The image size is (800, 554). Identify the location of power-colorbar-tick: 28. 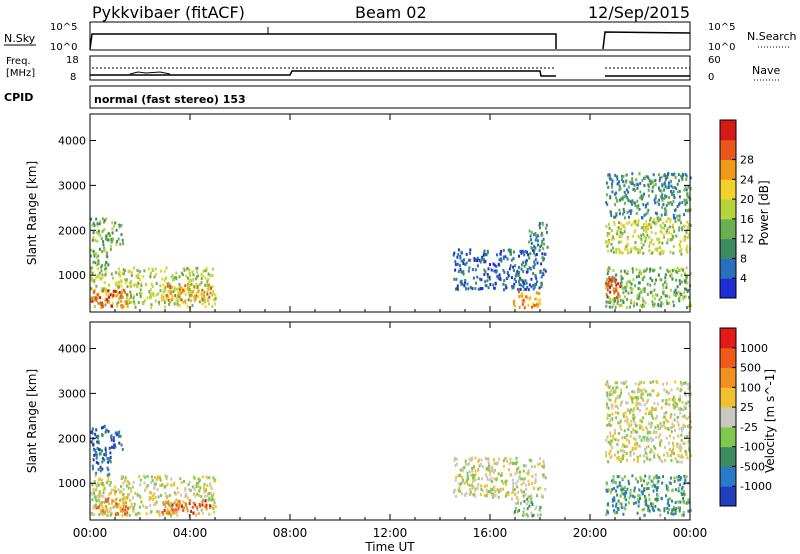
(747, 160).